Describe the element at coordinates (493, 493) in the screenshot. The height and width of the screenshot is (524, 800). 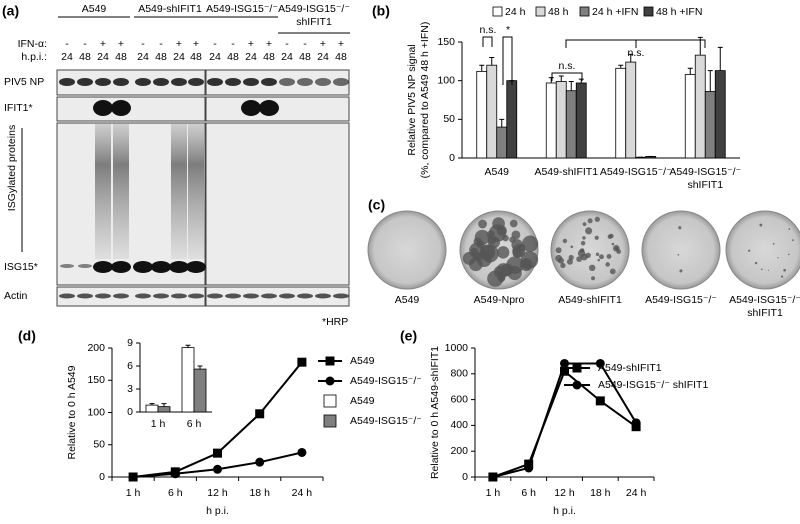
I see `x-tick-label: 1 h` at that location.